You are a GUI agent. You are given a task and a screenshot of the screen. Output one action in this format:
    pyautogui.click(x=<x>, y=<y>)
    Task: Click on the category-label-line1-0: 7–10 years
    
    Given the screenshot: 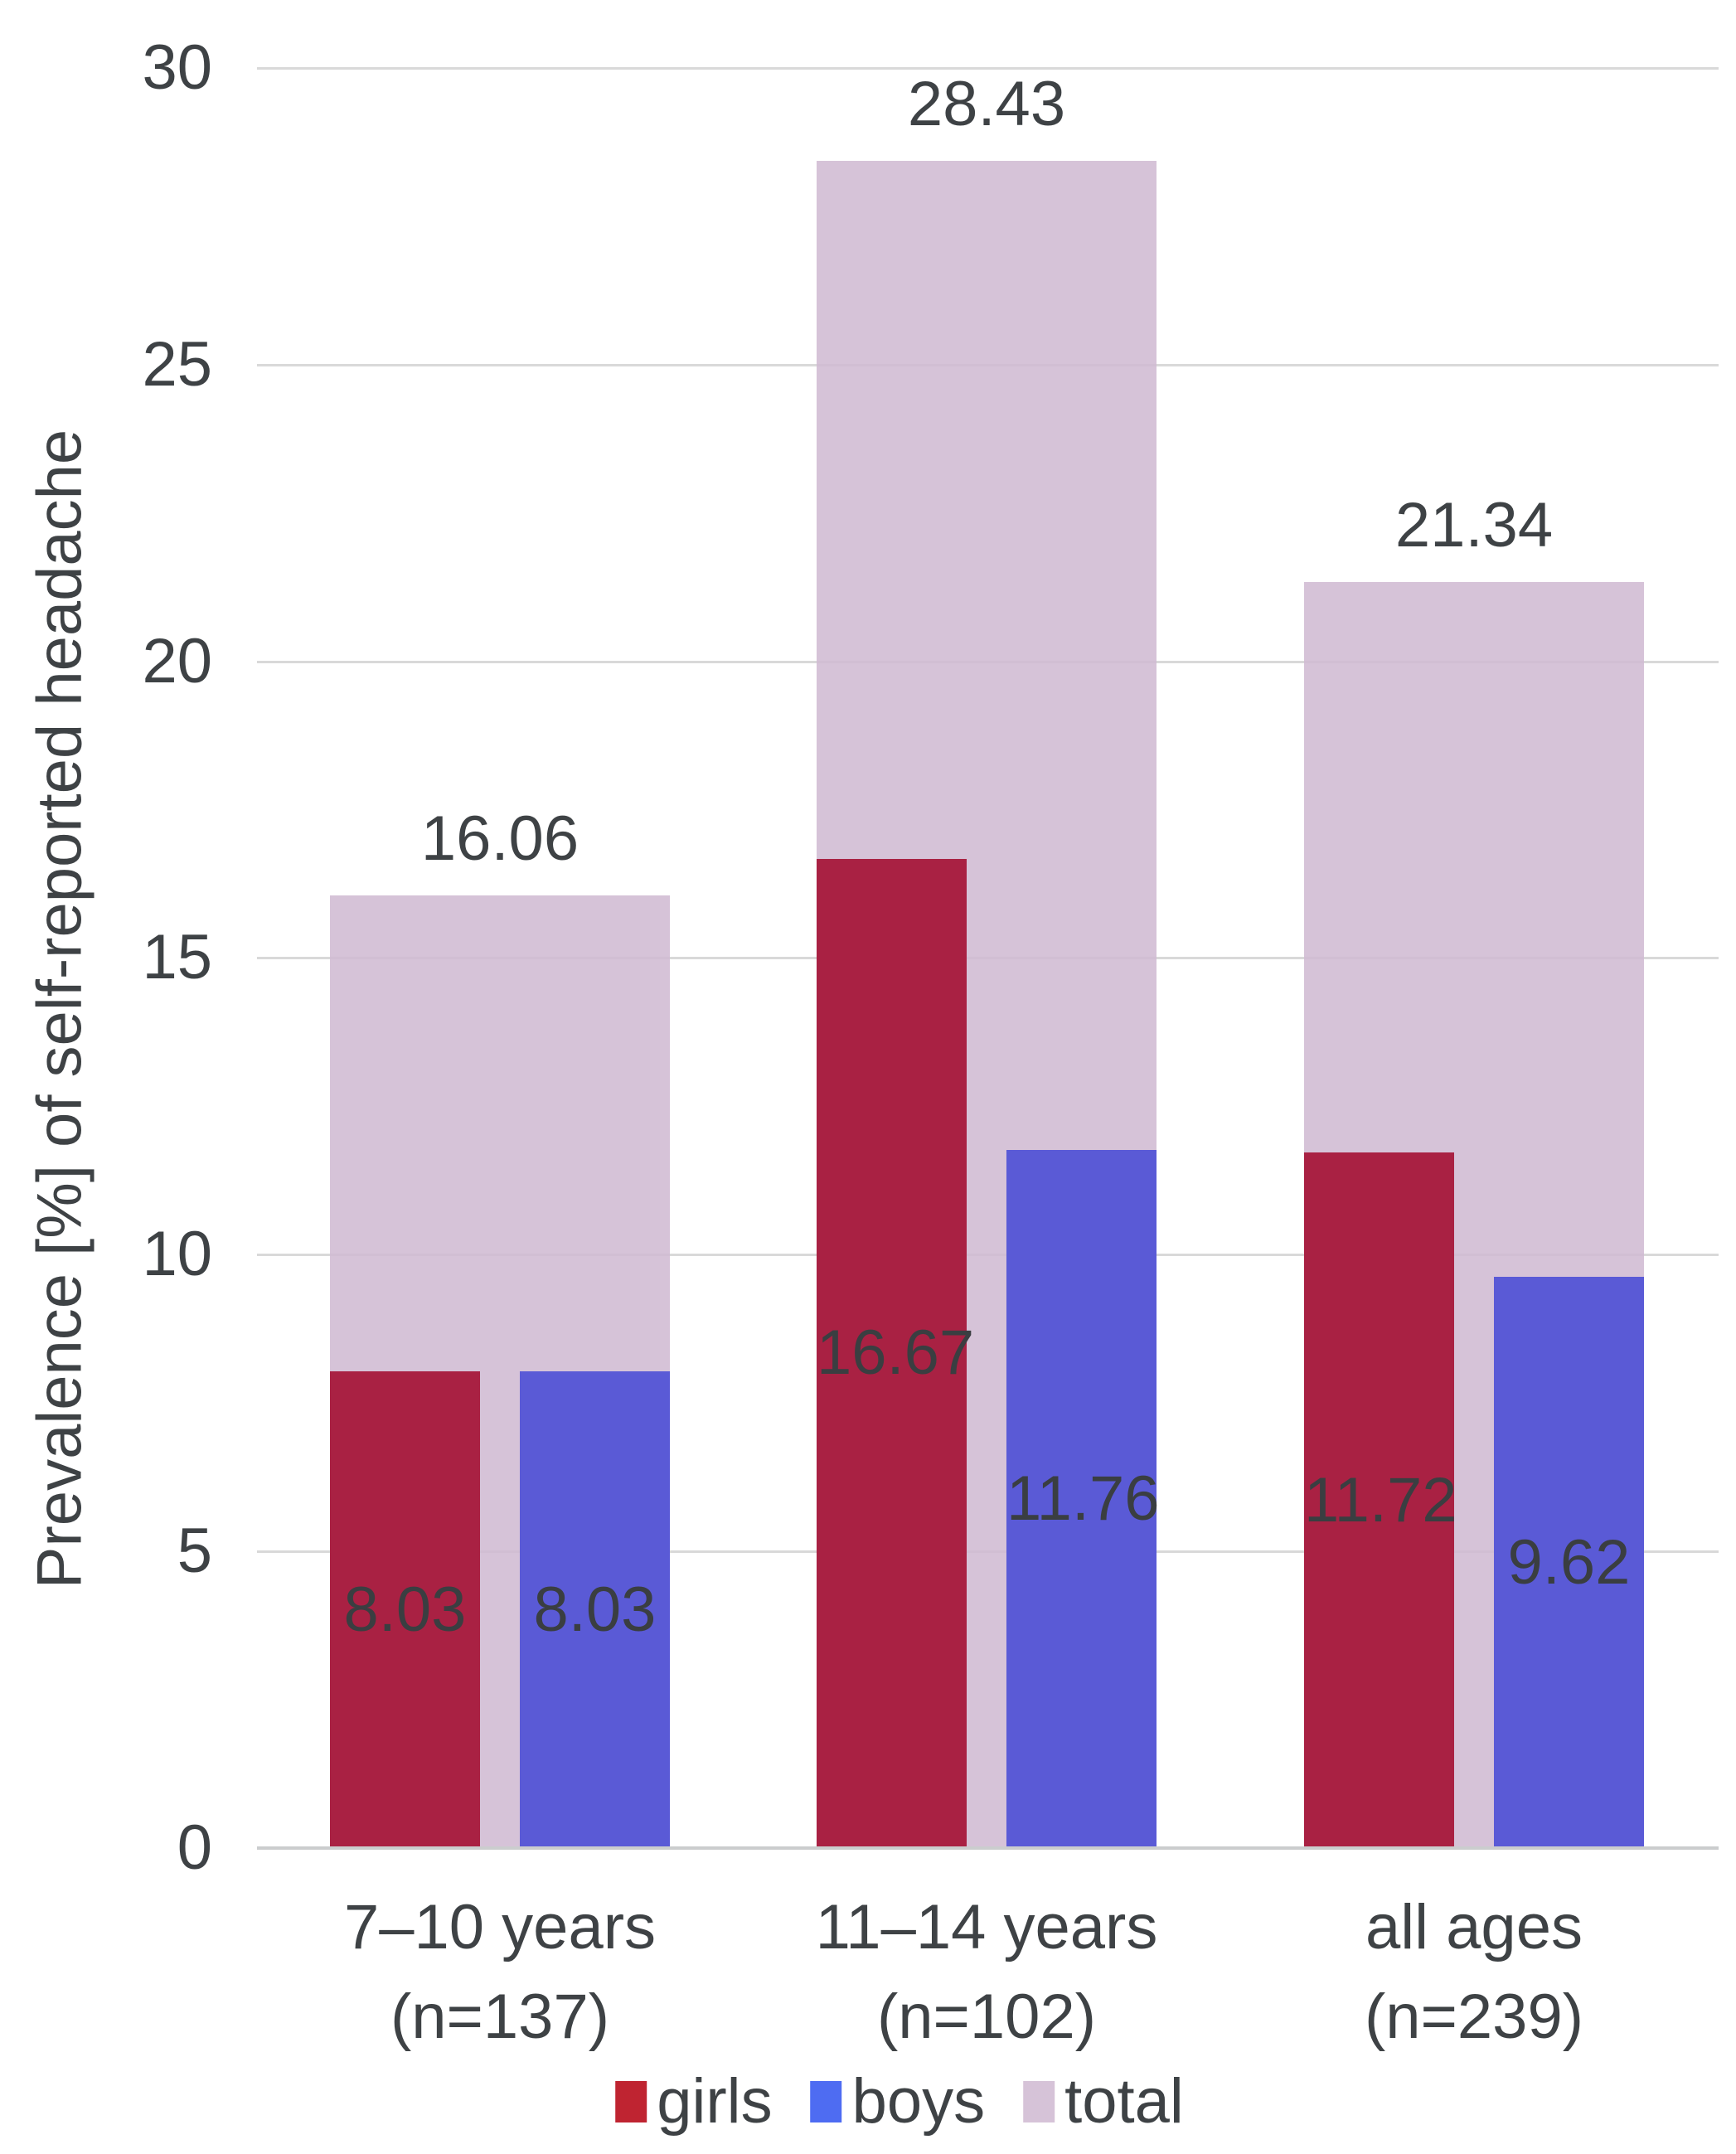 What is the action you would take?
    pyautogui.click(x=500, y=1927)
    